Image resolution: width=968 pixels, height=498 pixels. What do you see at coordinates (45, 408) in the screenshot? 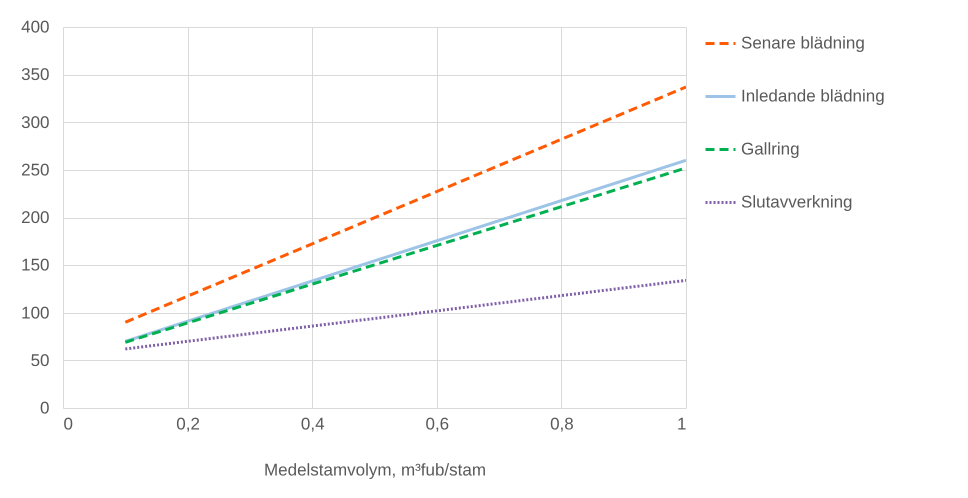
I see `y-tick-label: 0` at bounding box center [45, 408].